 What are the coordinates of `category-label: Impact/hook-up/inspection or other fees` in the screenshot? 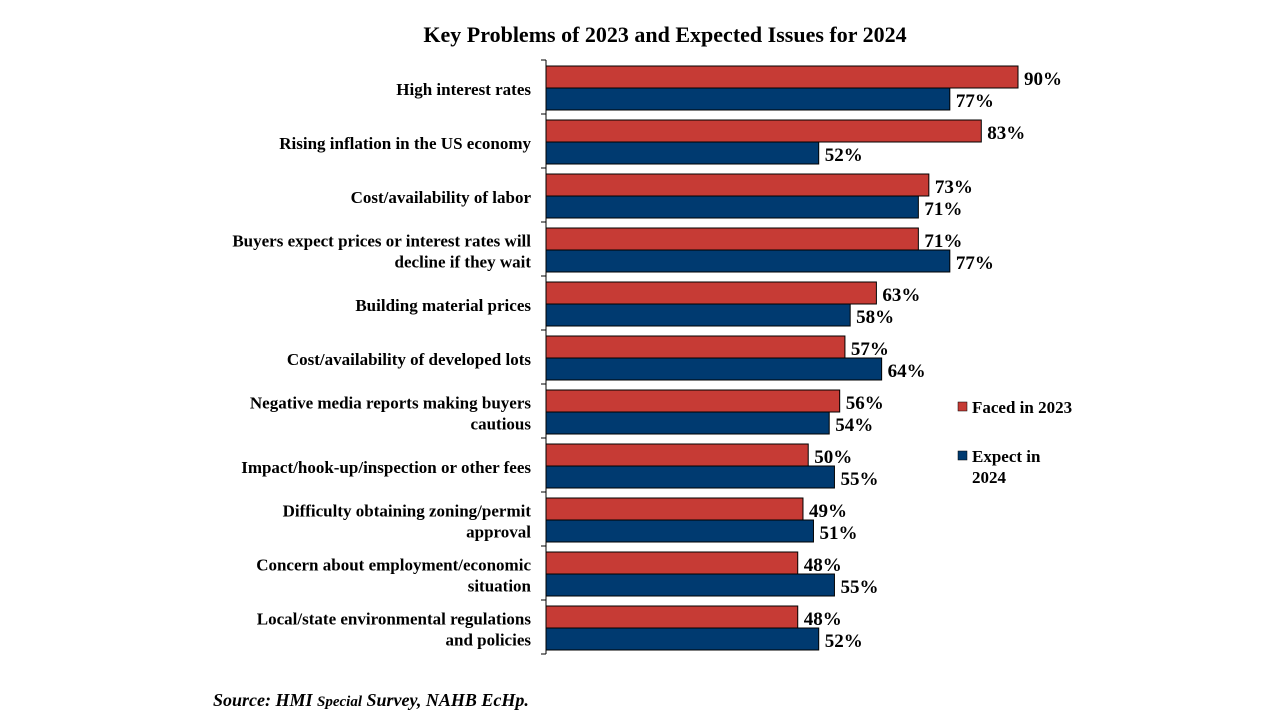 It's located at (386, 467).